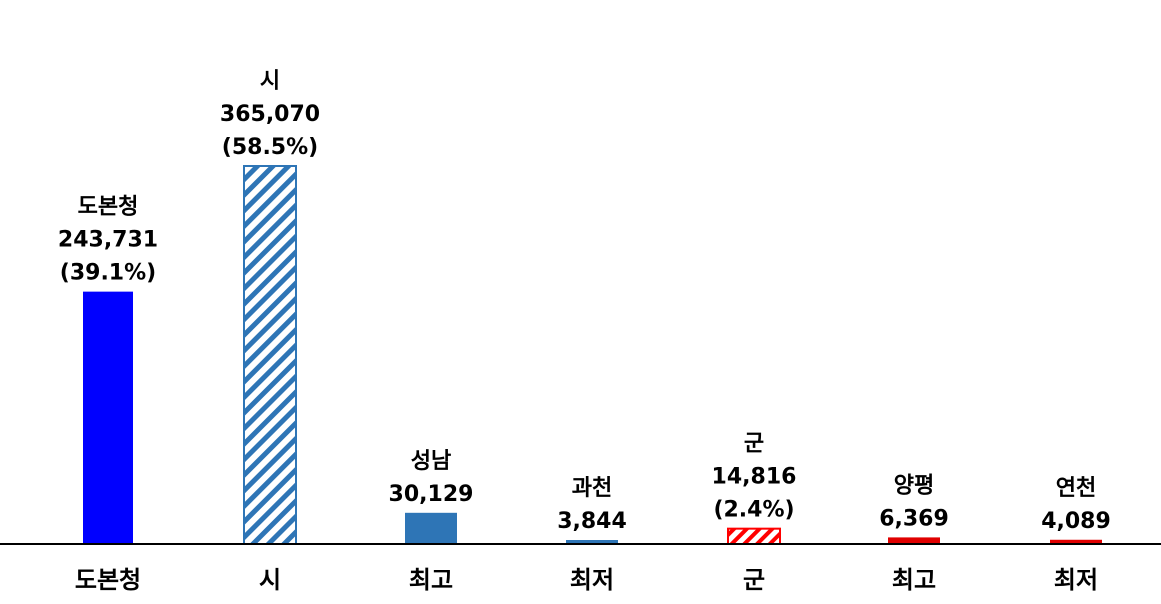 Image resolution: width=1161 pixels, height=604 pixels. What do you see at coordinates (108, 273) in the screenshot?
I see `bar-label-0-line-2: (39.1%)` at bounding box center [108, 273].